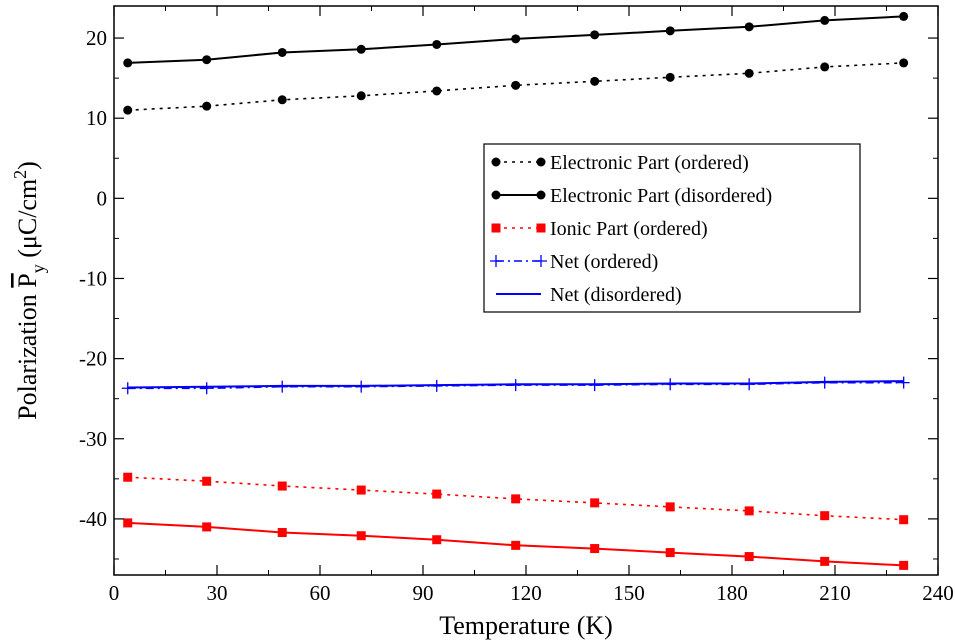 Image resolution: width=955 pixels, height=643 pixels. What do you see at coordinates (938, 593) in the screenshot?
I see `x-tick-label: 240` at bounding box center [938, 593].